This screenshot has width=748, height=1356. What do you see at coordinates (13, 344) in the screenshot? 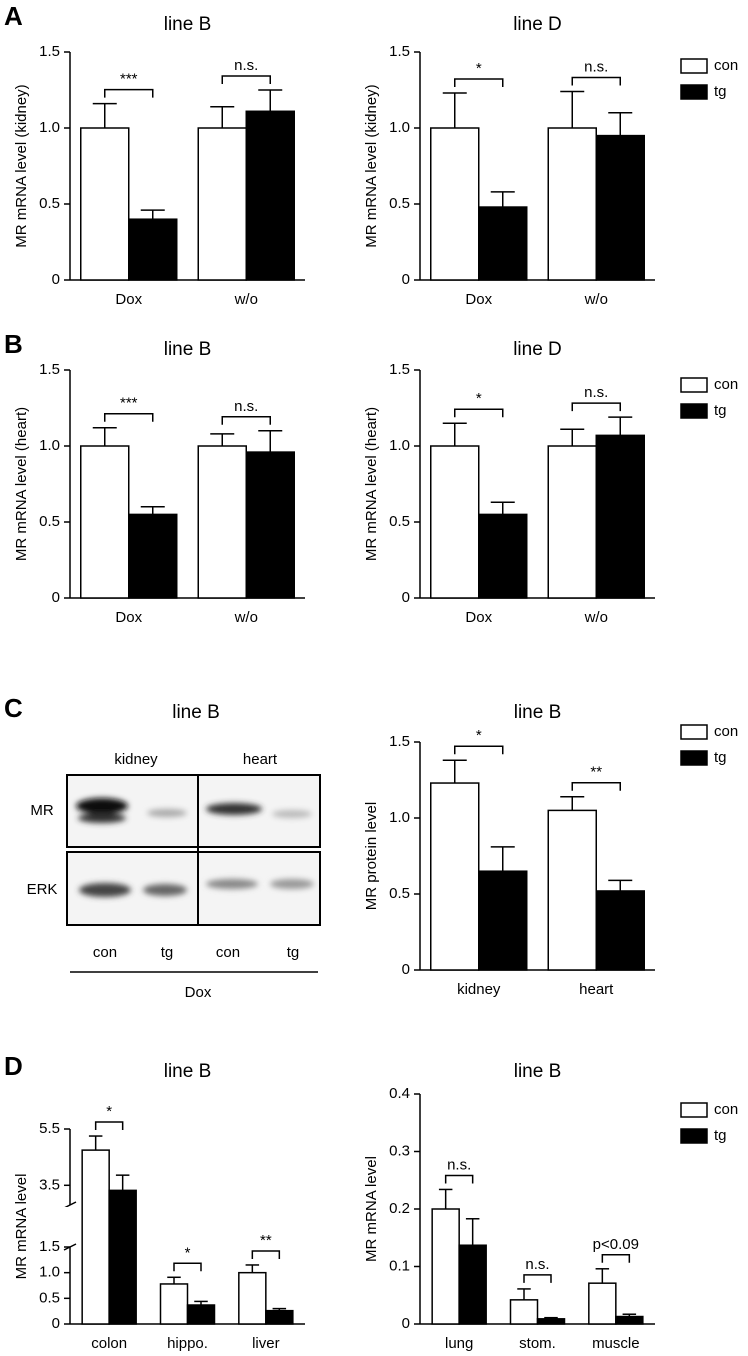
I see `panel-label: B` at bounding box center [13, 344].